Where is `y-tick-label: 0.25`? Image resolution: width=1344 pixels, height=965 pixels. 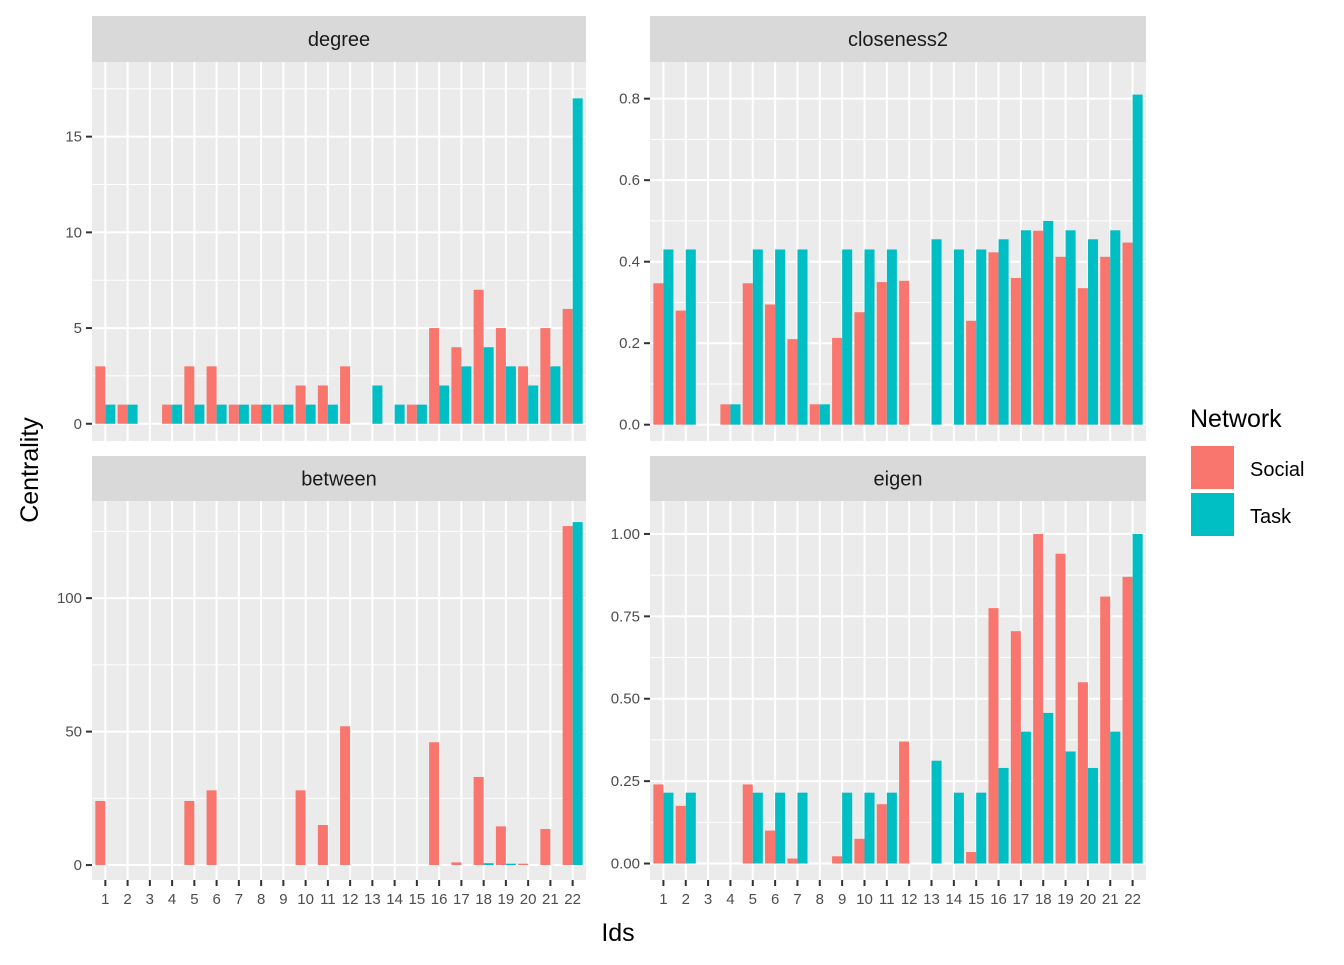 y-tick-label: 0.25 is located at coordinates (625, 781).